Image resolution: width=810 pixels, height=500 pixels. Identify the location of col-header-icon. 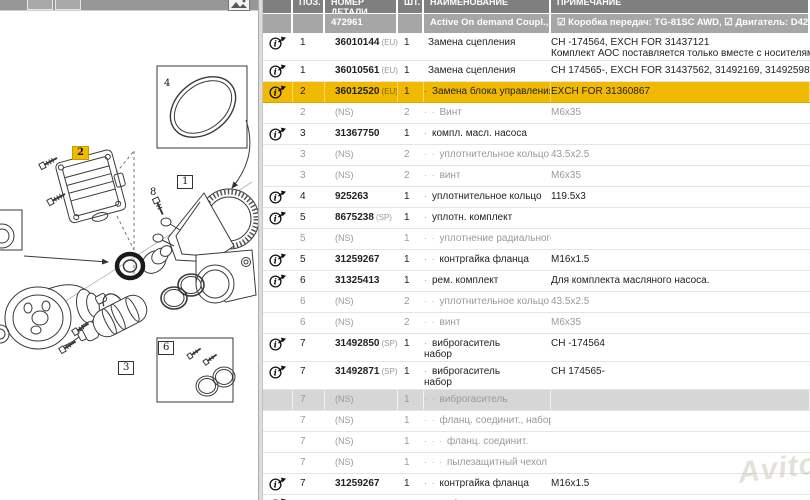
(278, 6).